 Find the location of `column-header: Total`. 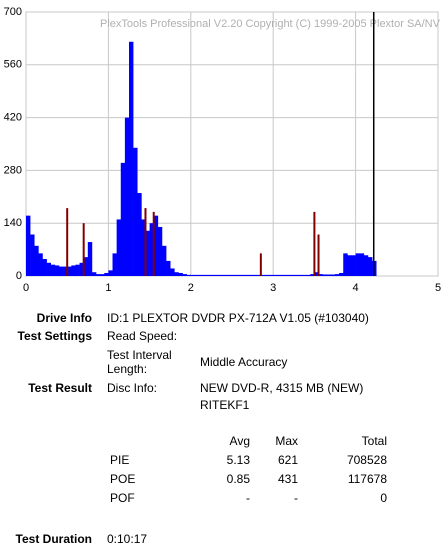

column-header: Total is located at coordinates (374, 441).